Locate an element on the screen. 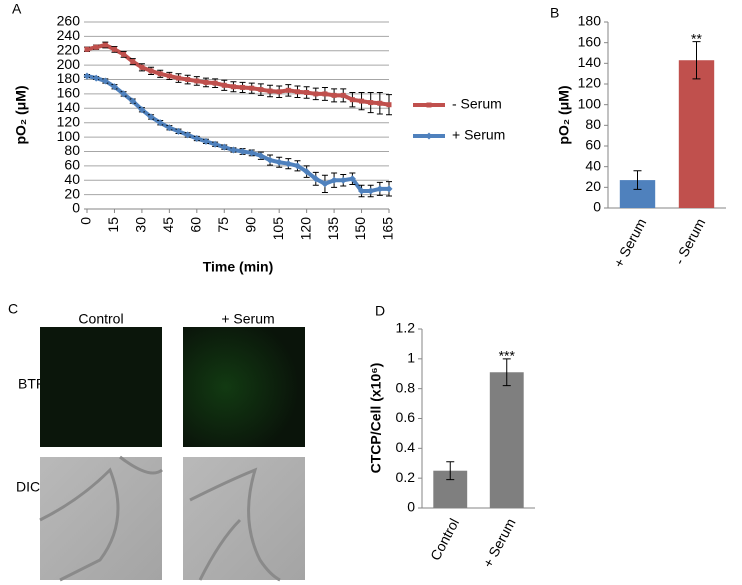  y-tick-label: 0.2 is located at coordinates (406, 477).